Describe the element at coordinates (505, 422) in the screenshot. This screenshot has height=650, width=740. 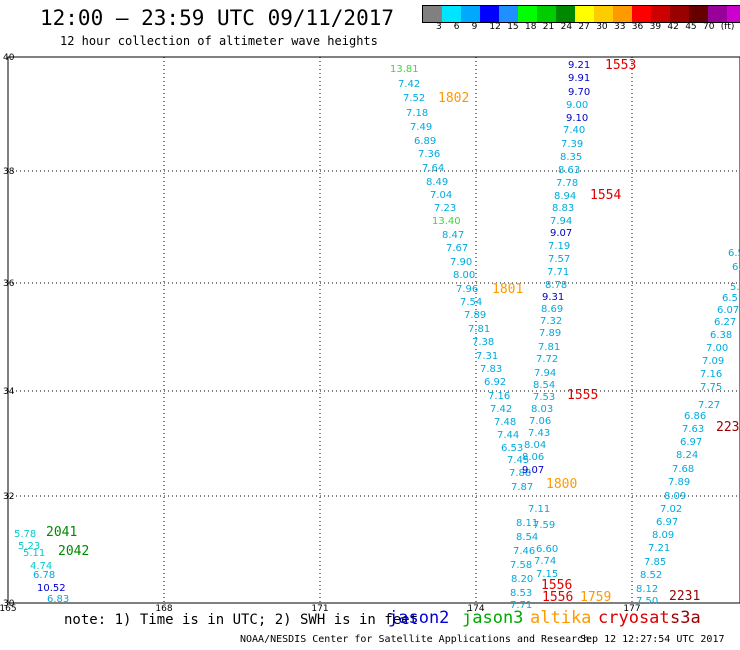
I see `wave-height-value: 7.48` at that location.